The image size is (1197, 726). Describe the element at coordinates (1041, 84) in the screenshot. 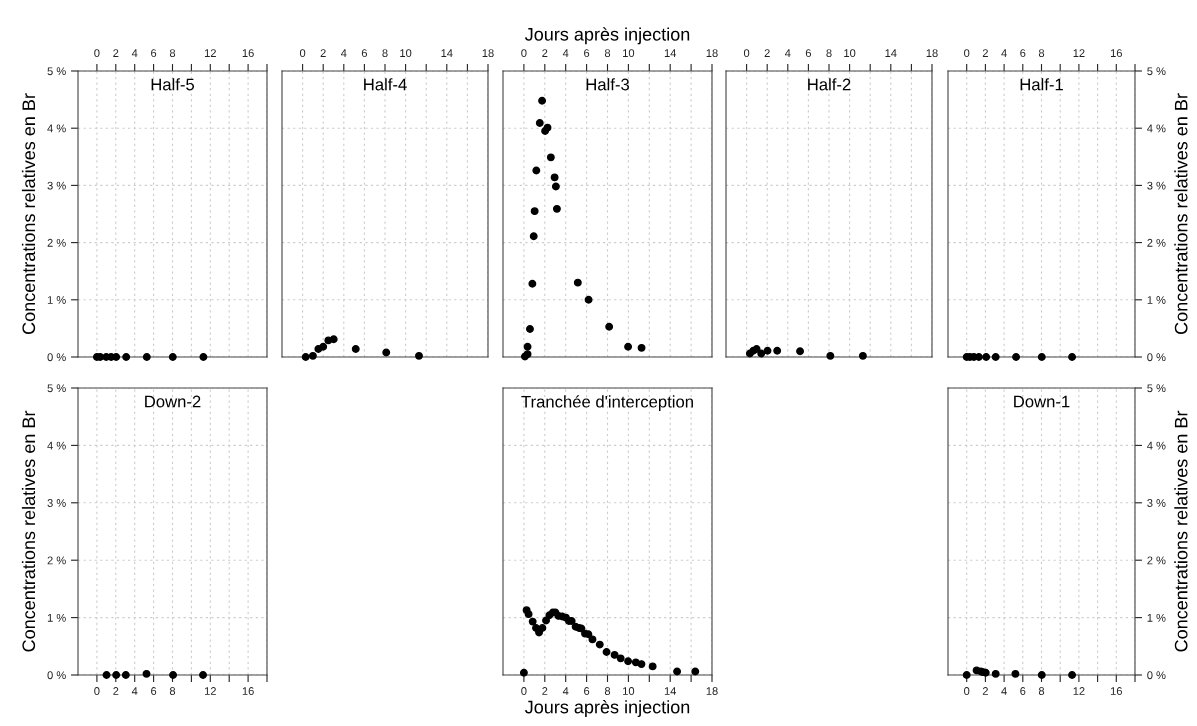

I see `chart-title: Half-1` at that location.